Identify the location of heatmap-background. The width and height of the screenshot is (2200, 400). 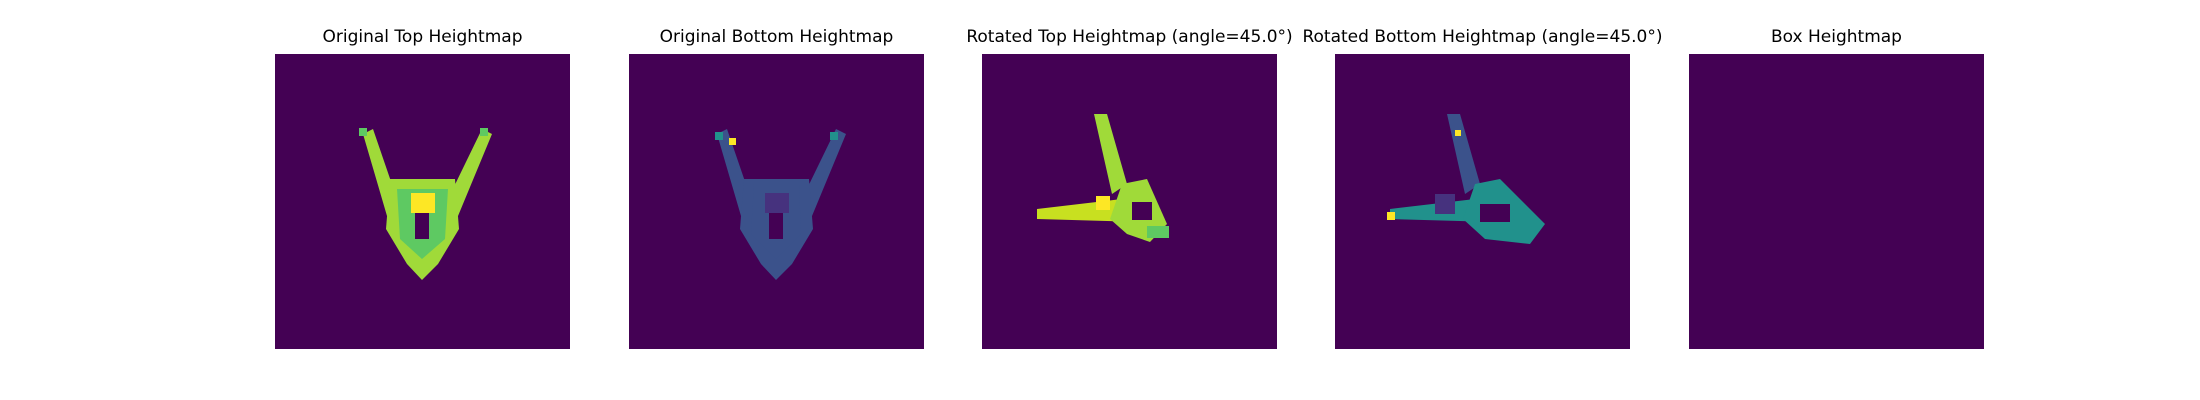
(1836, 201).